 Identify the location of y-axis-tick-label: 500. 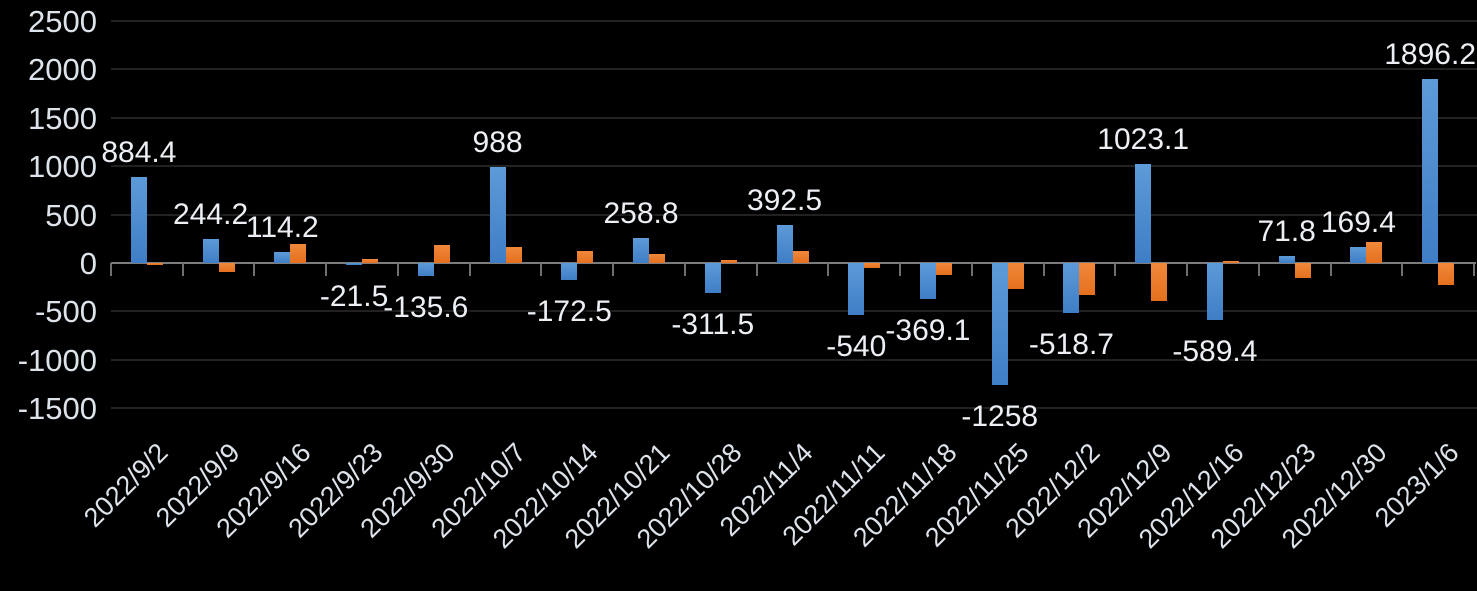
(71, 215).